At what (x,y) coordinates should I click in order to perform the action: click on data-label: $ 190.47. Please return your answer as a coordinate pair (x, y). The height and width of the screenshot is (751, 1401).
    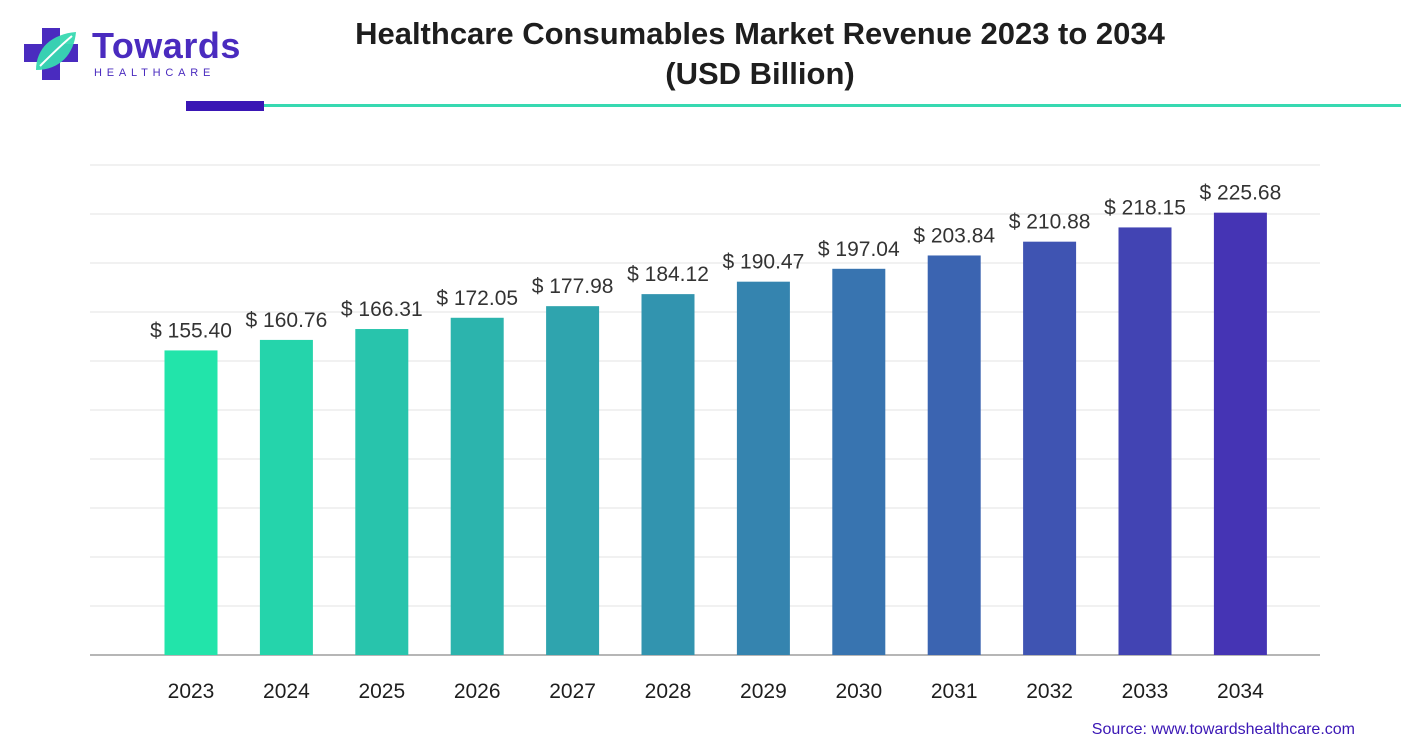
    Looking at the image, I should click on (764, 262).